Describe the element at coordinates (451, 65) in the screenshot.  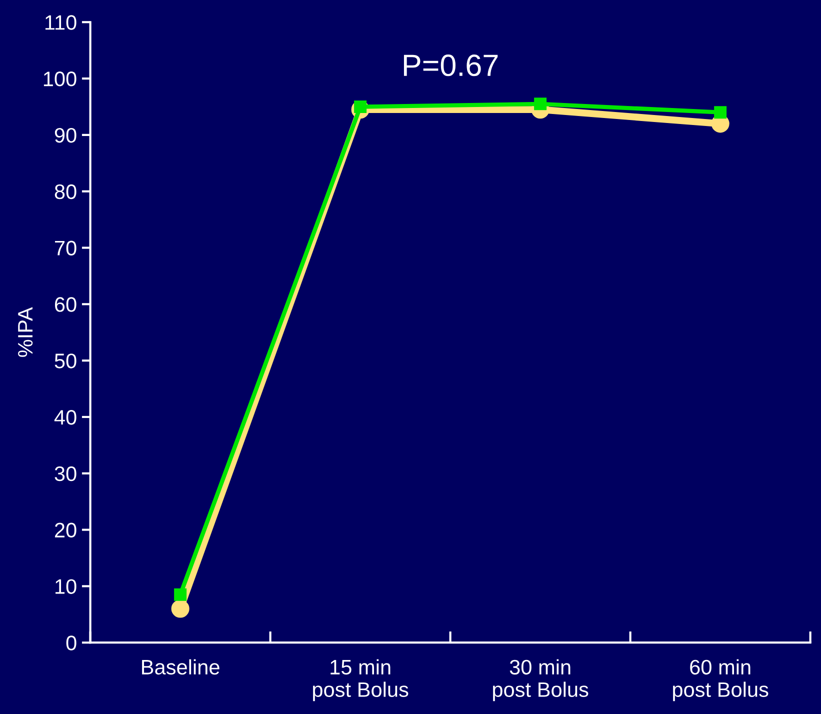
I see `text: P=0.67` at that location.